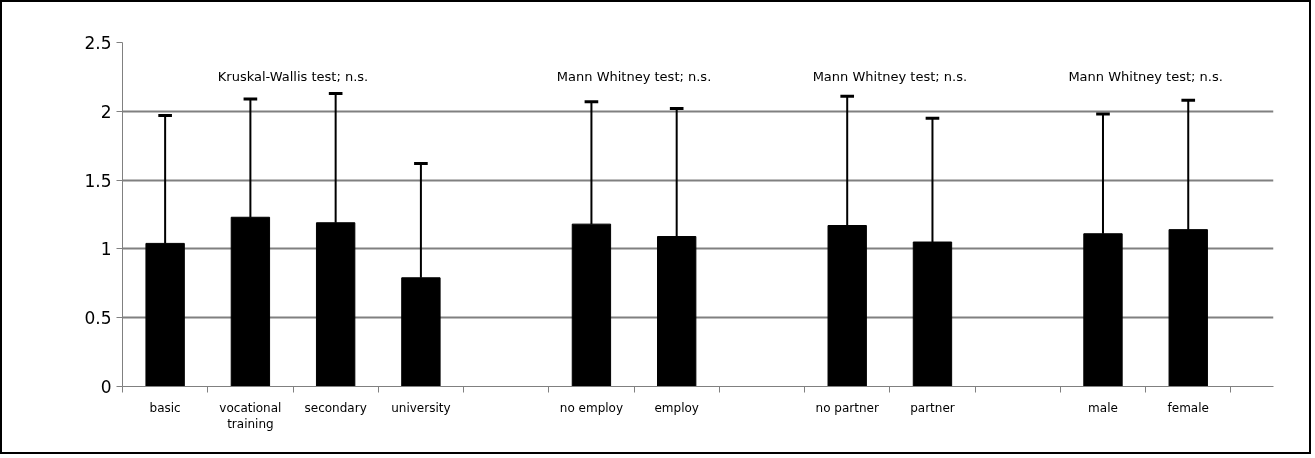 The width and height of the screenshot is (1315, 458). What do you see at coordinates (98, 318) in the screenshot?
I see `y-tick-label: 0.5` at bounding box center [98, 318].